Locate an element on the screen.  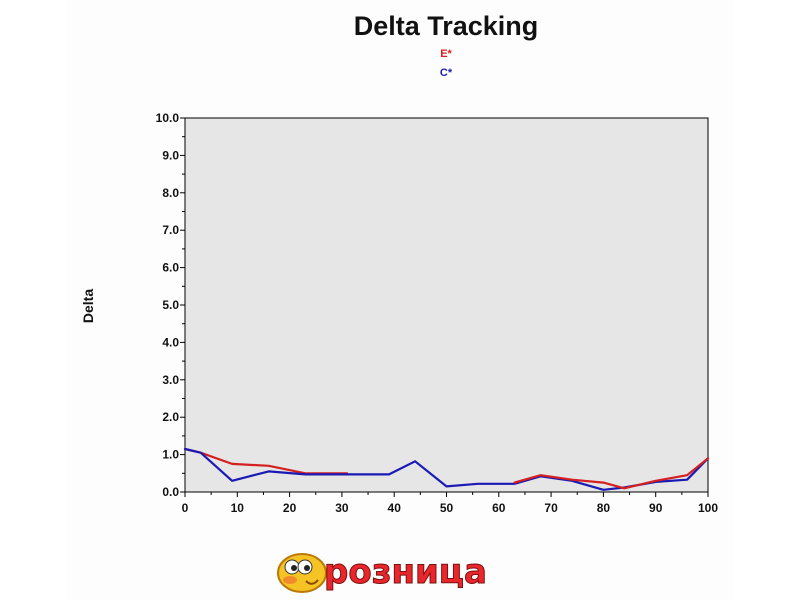
legend: E* C* is located at coordinates (446, 63).